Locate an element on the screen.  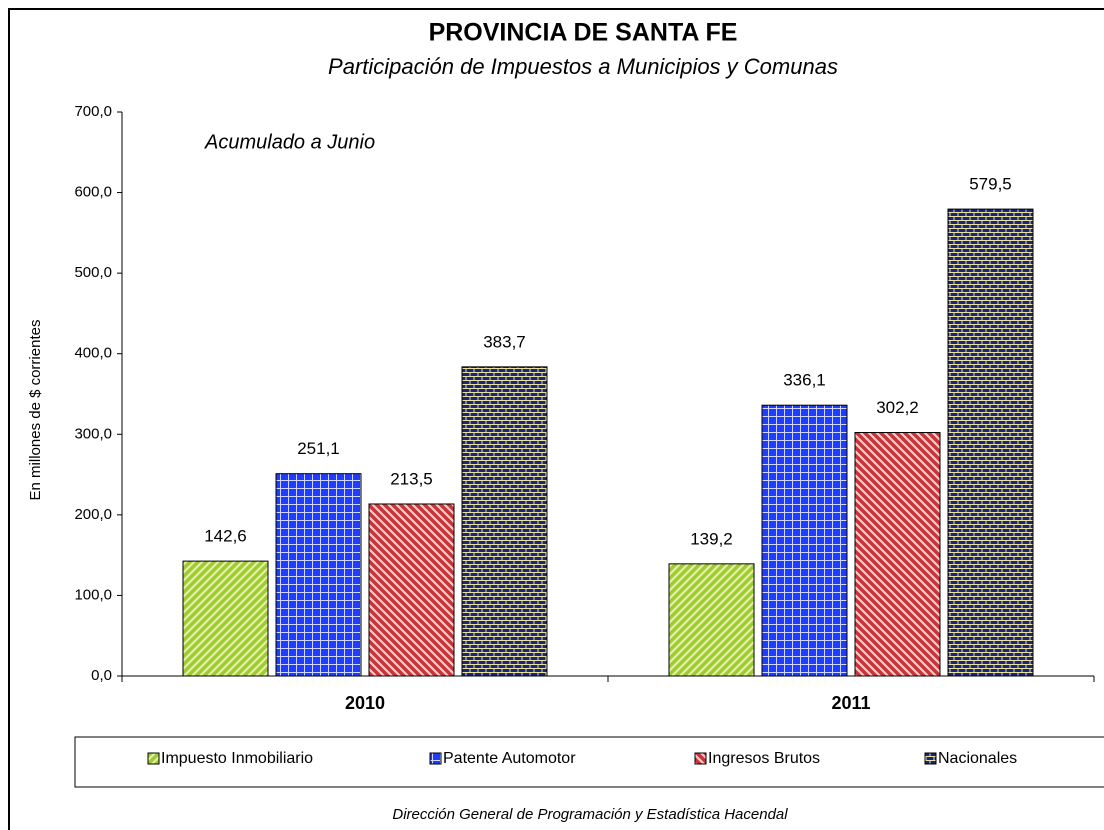
legend-label: Patente Automotor is located at coordinates (509, 758).